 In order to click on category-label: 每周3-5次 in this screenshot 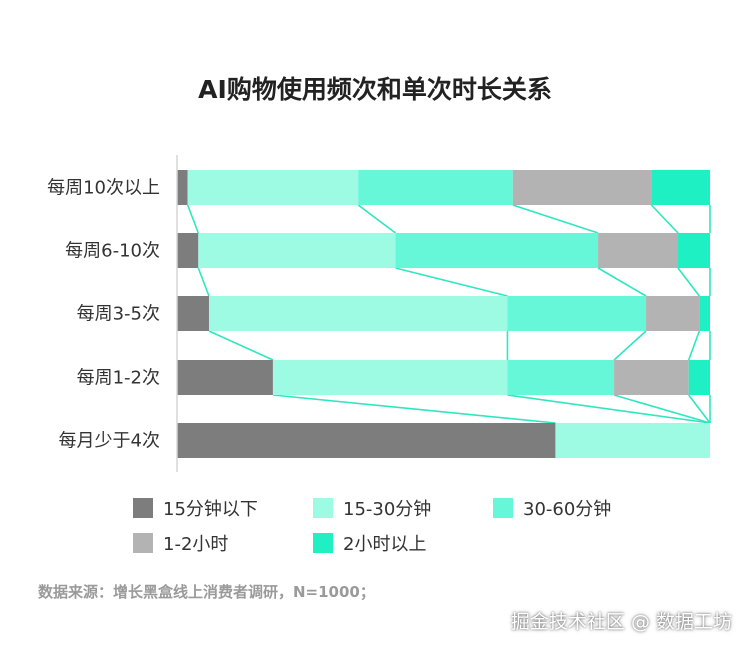, I will do `click(118, 314)`.